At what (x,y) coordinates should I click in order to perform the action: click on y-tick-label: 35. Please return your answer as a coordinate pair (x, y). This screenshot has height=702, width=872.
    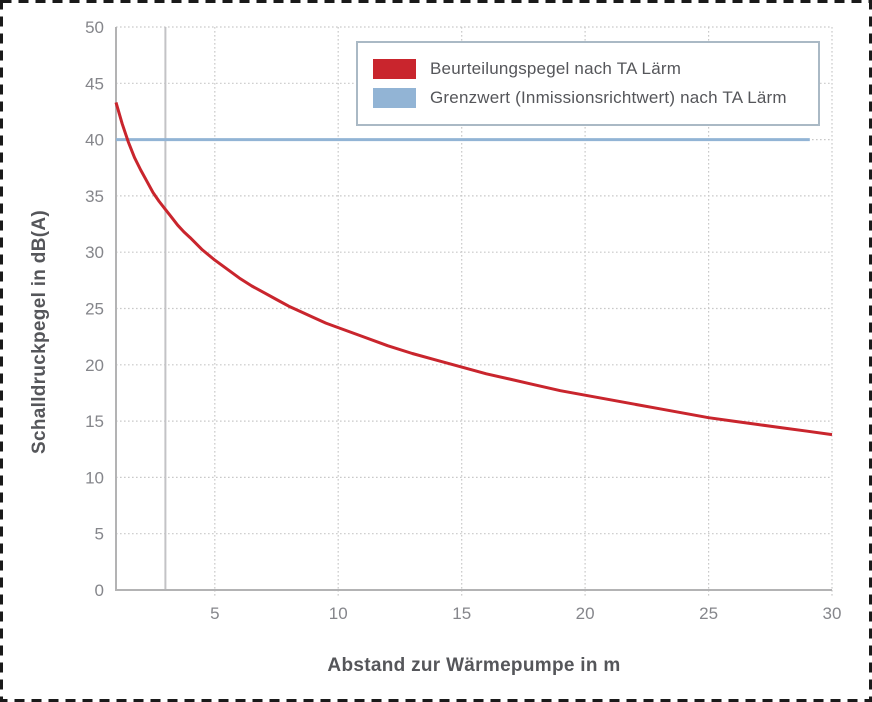
    Looking at the image, I should click on (94, 196).